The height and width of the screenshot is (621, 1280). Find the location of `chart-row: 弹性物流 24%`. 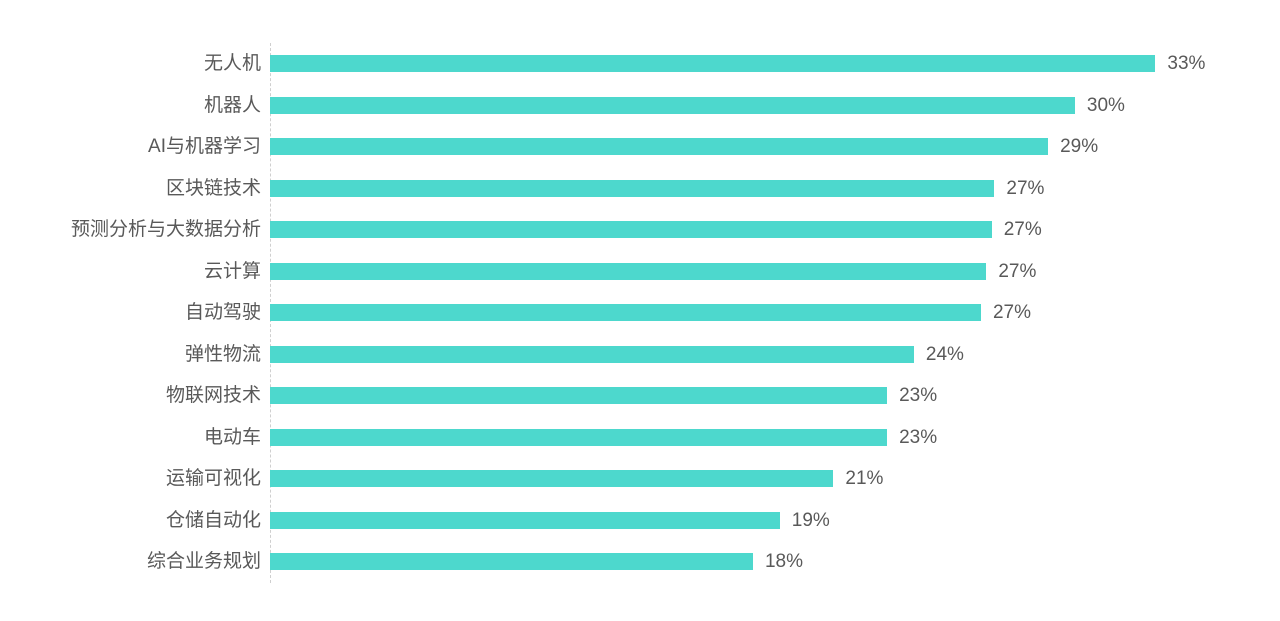

chart-row: 弹性物流 24% is located at coordinates (640, 355).